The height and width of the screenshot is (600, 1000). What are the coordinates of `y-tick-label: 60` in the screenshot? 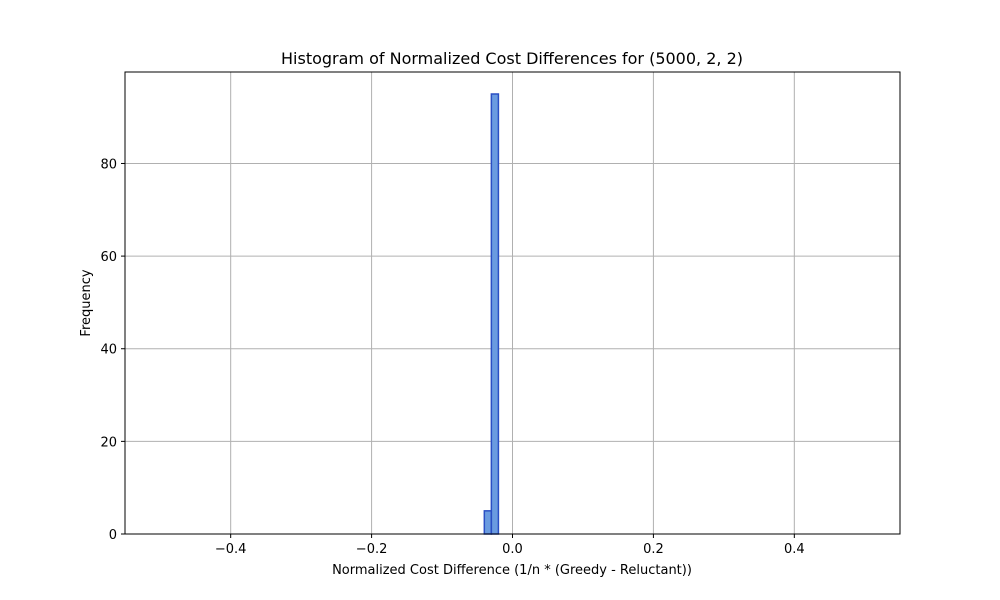 It's located at (108, 257).